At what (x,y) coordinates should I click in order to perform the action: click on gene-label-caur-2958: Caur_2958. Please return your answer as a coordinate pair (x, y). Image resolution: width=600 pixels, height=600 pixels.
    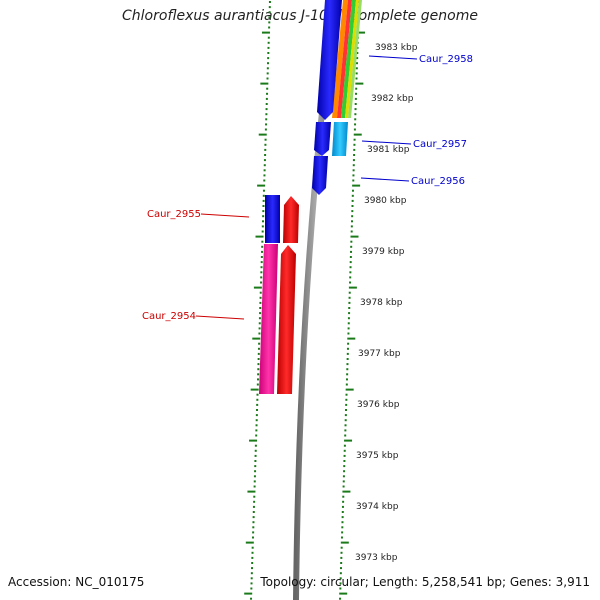
    Looking at the image, I should click on (446, 59).